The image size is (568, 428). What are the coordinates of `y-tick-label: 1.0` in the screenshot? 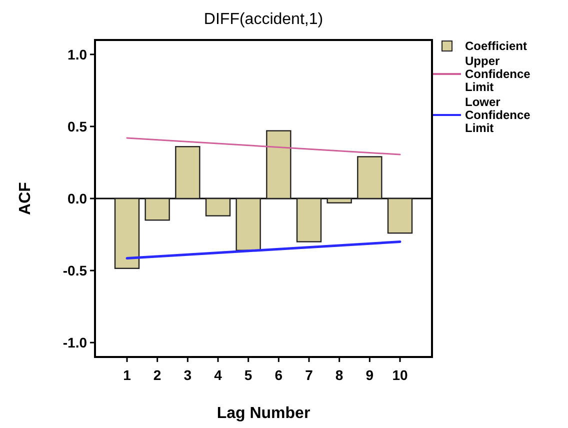 It's located at (78, 54).